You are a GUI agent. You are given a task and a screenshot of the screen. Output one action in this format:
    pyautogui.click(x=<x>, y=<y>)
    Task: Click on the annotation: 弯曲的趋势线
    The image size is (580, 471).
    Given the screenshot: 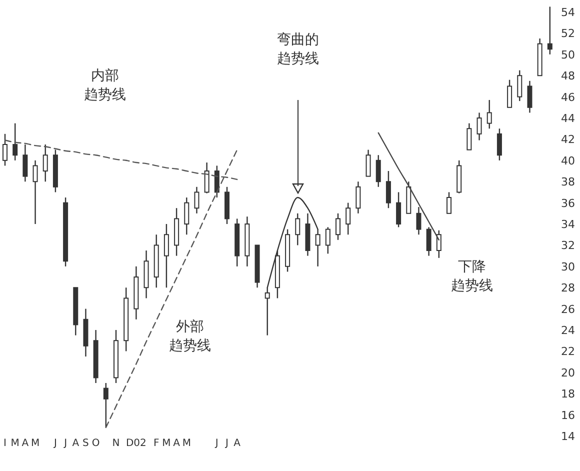 What is the action you would take?
    pyautogui.click(x=298, y=49)
    